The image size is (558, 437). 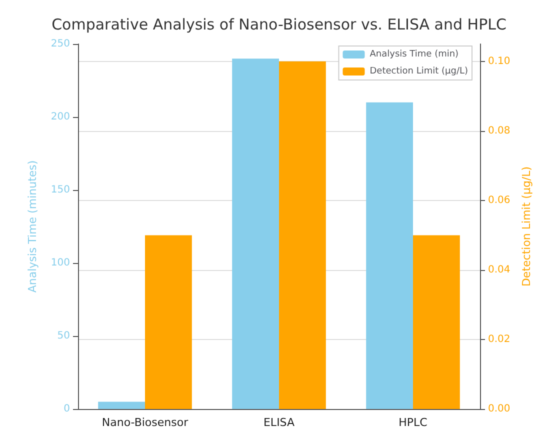 I want to click on y-tick-label: 50, so click(x=63, y=336).